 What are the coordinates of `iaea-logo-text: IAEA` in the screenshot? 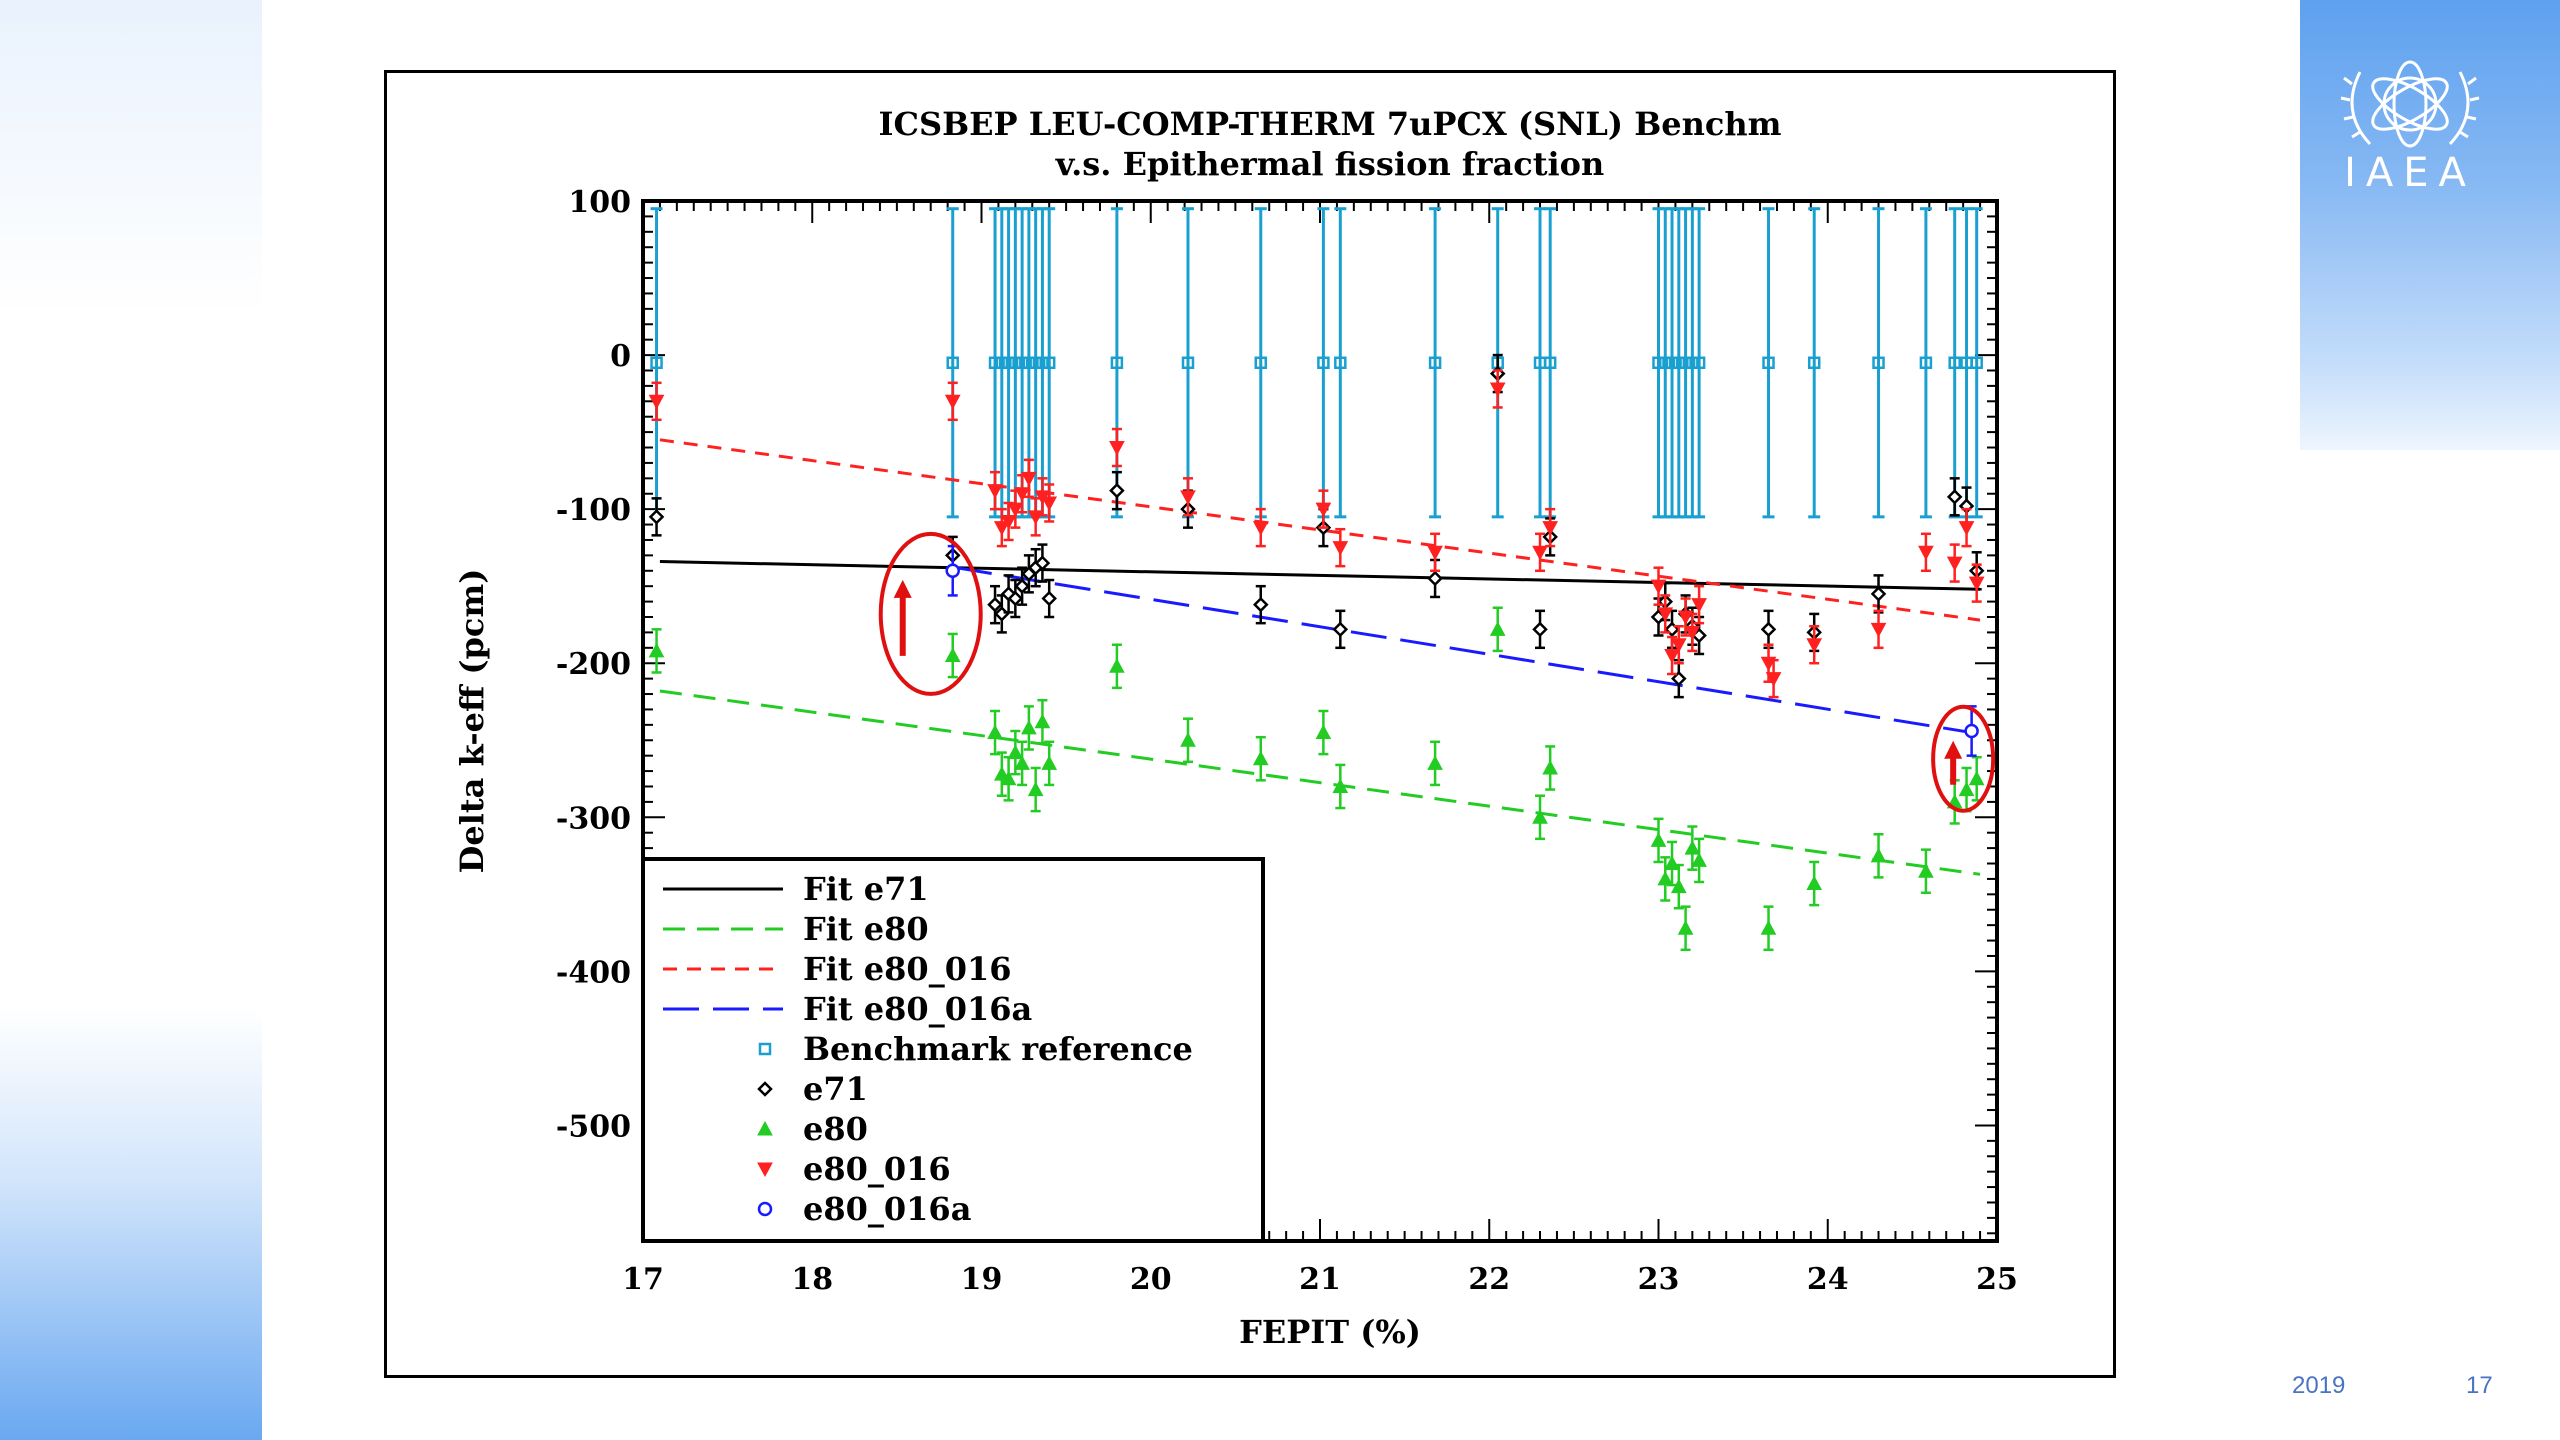 It's located at (2410, 173).